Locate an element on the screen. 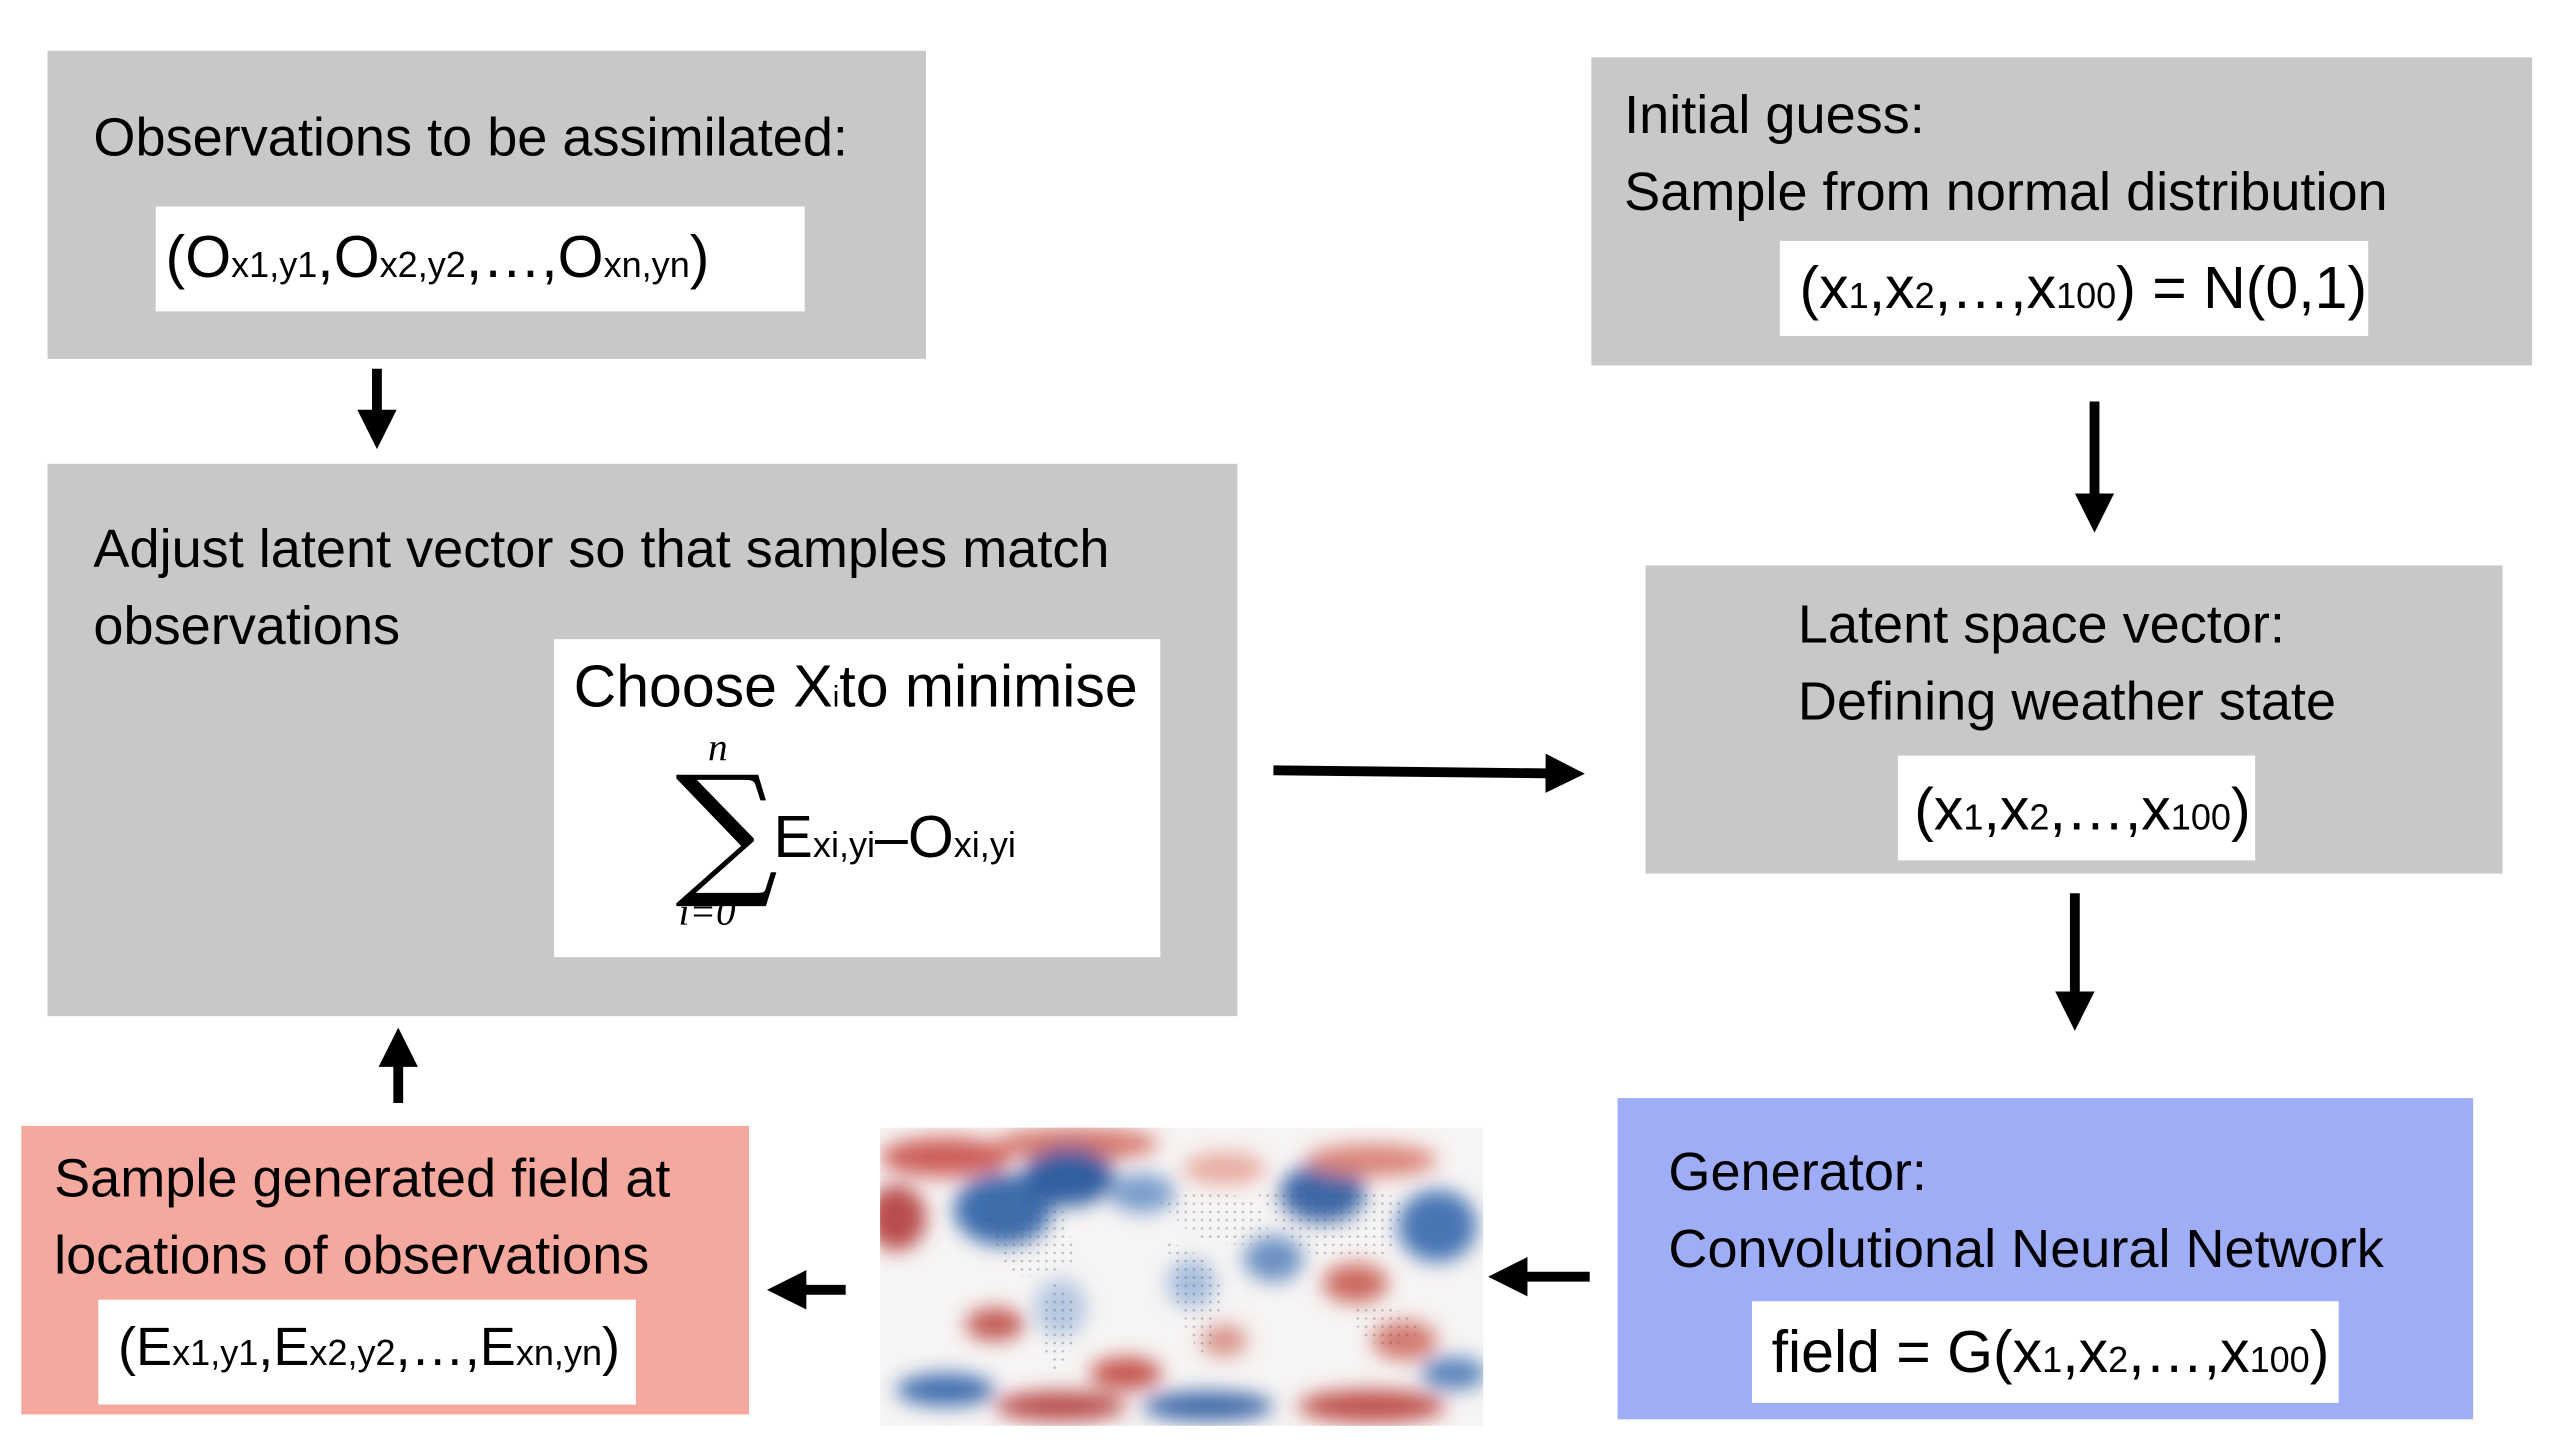 The image size is (2560, 1442). observation-item-sub: xn,yn is located at coordinates (646, 265).